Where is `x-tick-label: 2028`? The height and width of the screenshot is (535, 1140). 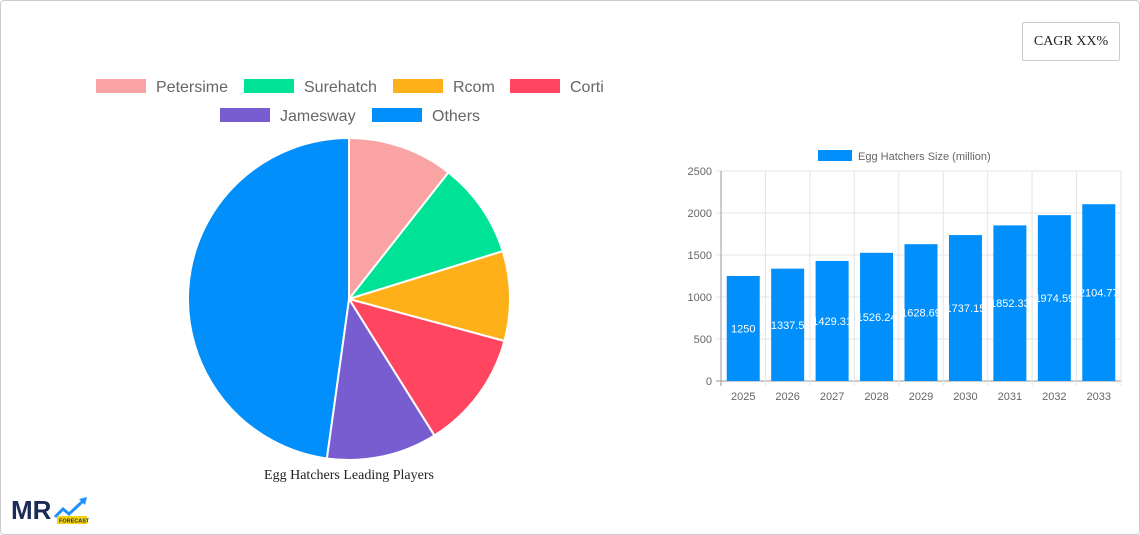
x-tick-label: 2028 is located at coordinates (876, 397).